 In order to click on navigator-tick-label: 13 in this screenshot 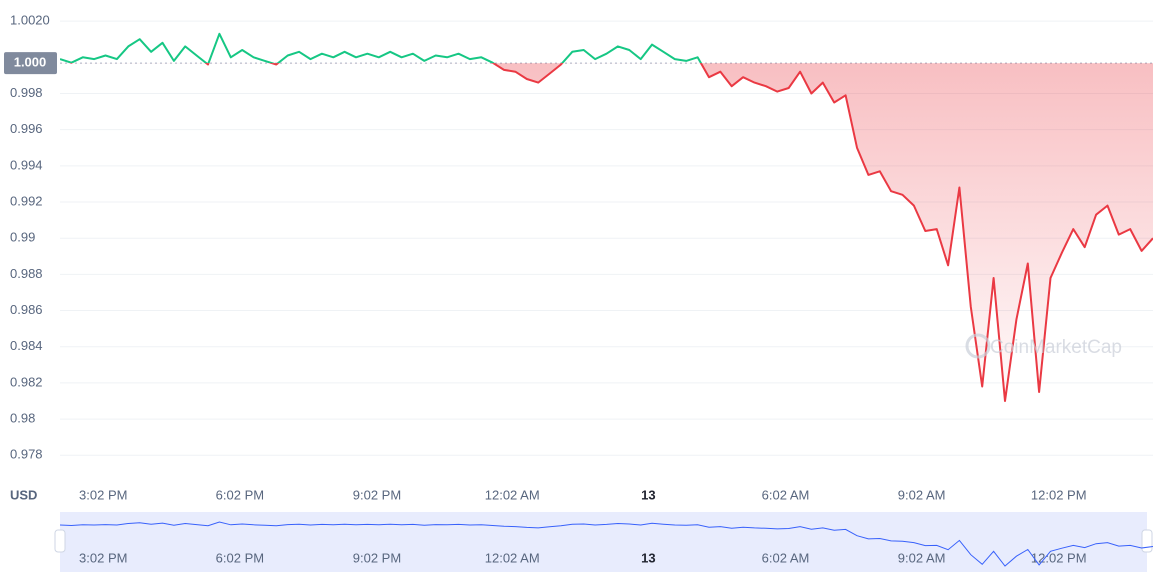, I will do `click(648, 557)`.